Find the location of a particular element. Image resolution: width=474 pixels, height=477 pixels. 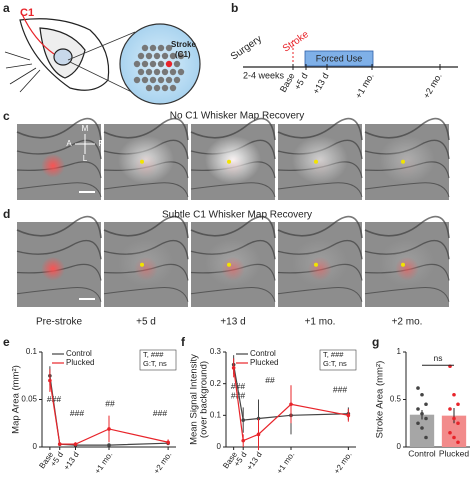

panel-label: f is located at coordinates (183, 342).